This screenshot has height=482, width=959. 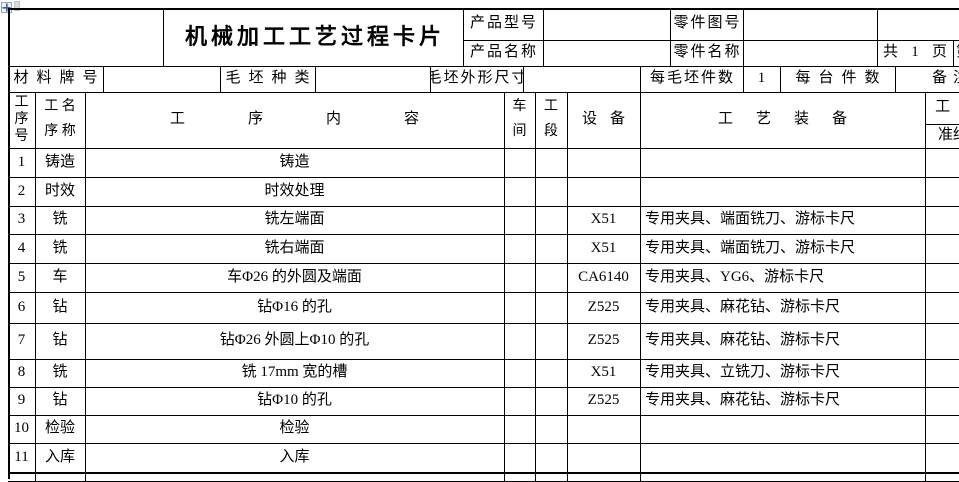 What do you see at coordinates (582, 79) in the screenshot?
I see `blank-size-value` at bounding box center [582, 79].